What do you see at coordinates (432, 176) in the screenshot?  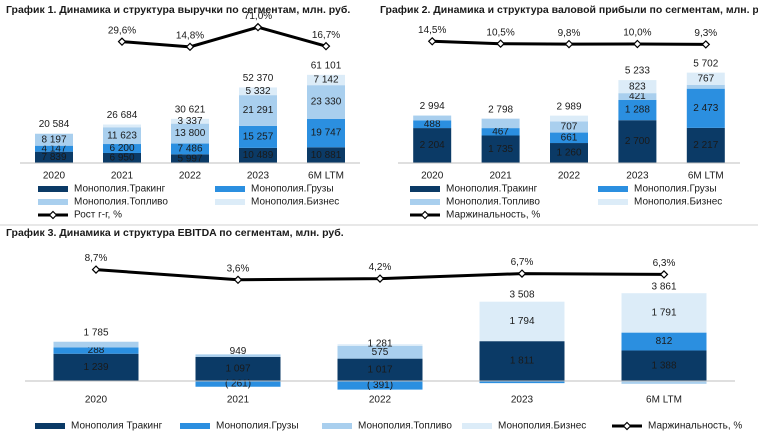 I see `x-tick-label: 2020` at bounding box center [432, 176].